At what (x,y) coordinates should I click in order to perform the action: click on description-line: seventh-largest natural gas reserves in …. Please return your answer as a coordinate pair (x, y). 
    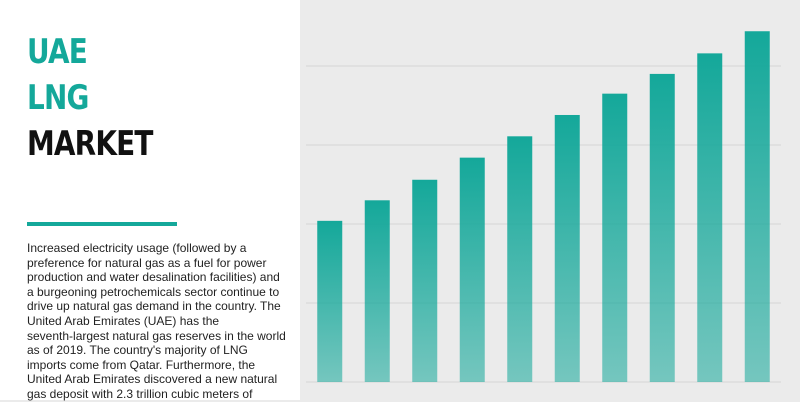
    Looking at the image, I should click on (156, 335).